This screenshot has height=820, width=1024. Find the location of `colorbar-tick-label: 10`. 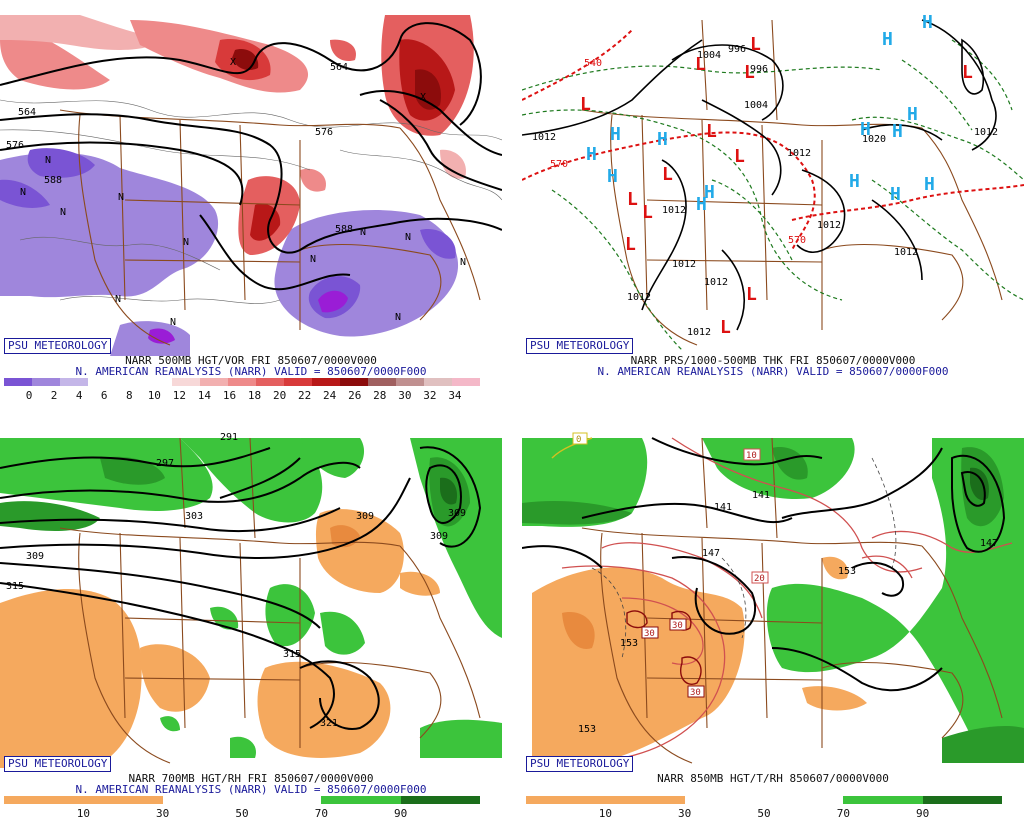

colorbar-tick-label: 10 is located at coordinates (83, 813).